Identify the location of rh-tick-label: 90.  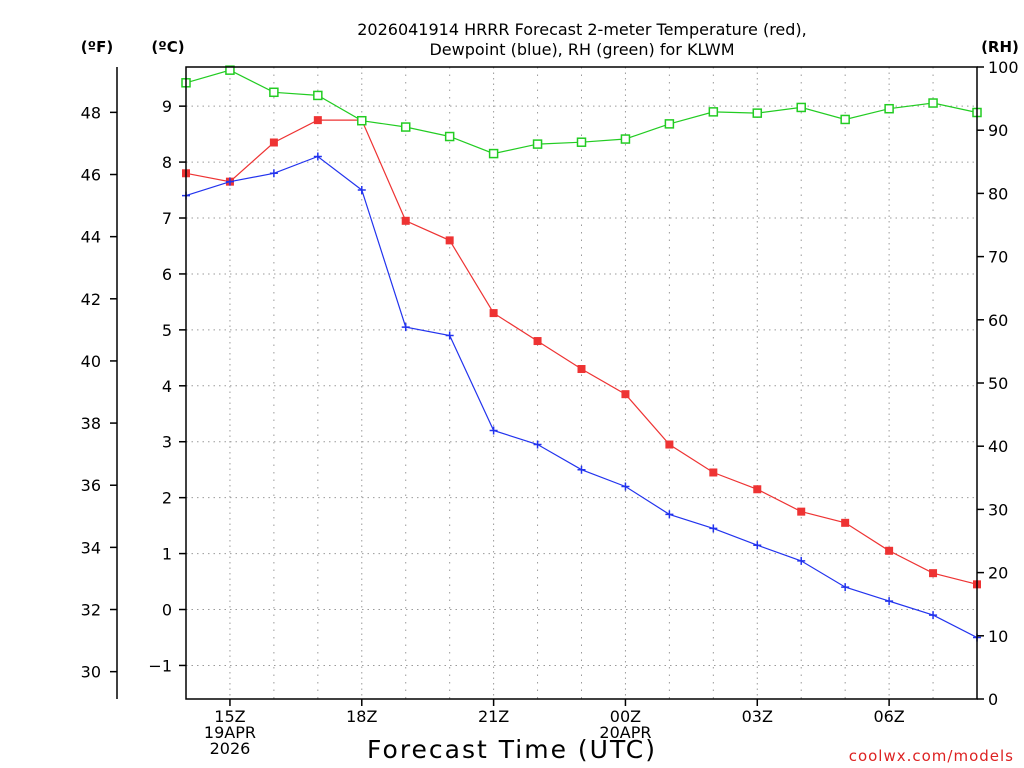
(998, 130).